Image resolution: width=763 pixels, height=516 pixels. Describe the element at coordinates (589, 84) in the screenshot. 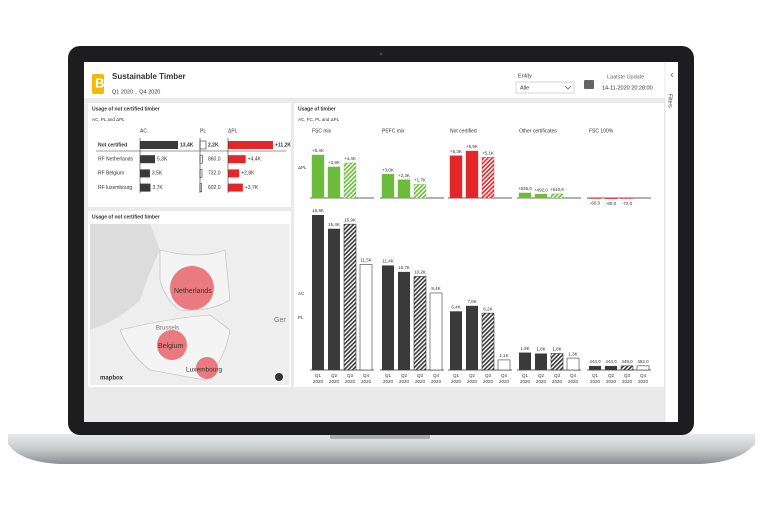

I see `refresh-icon` at that location.